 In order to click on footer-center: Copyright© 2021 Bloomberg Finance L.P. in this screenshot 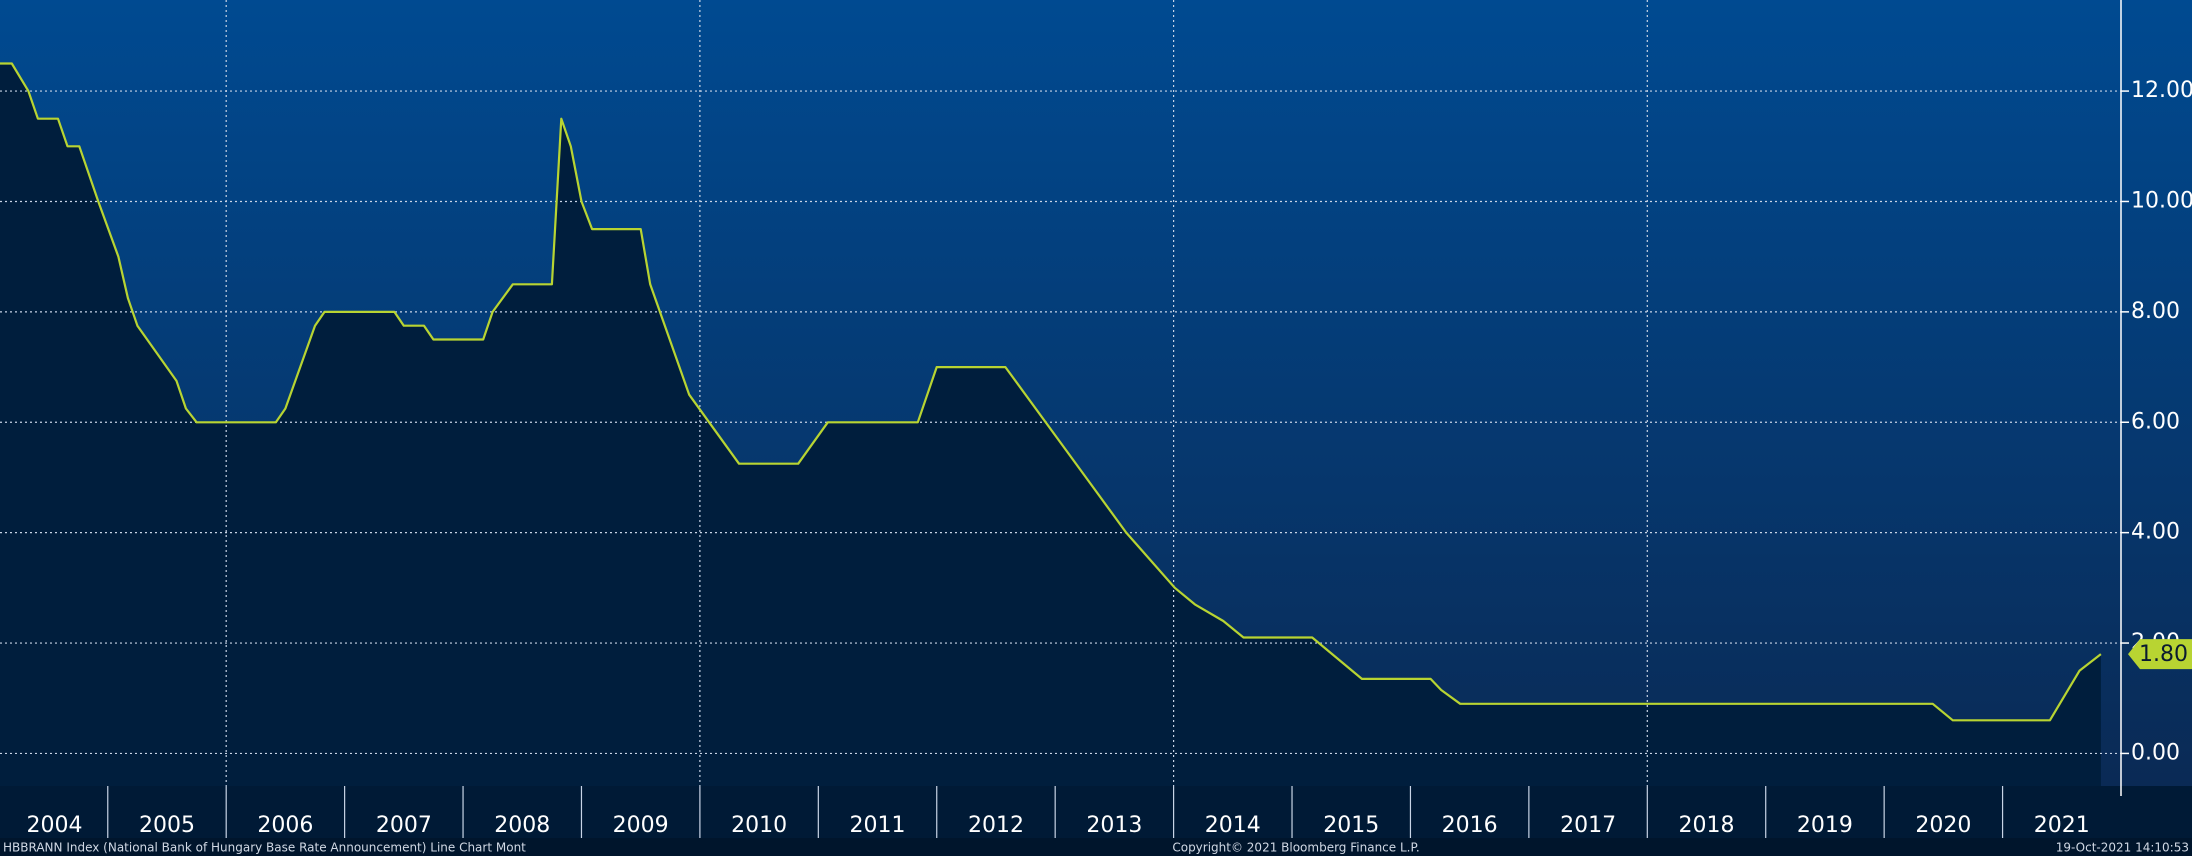, I will do `click(1295, 848)`.